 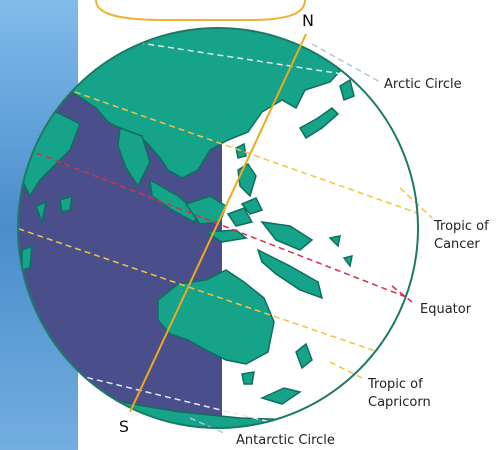 I want to click on tropic-of-capricorn-label-line2: Capricorn, so click(x=399, y=402).